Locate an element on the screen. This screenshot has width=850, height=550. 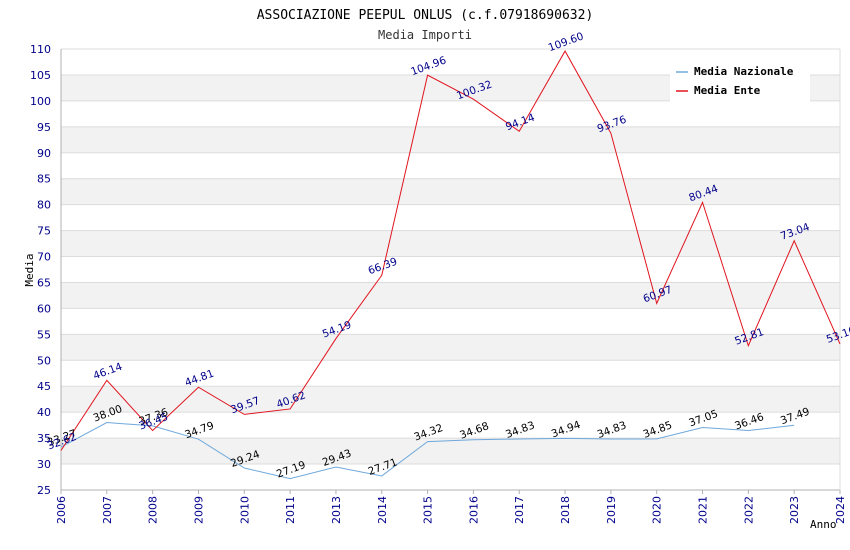
y-tick-label: 105 is located at coordinates (40, 75).